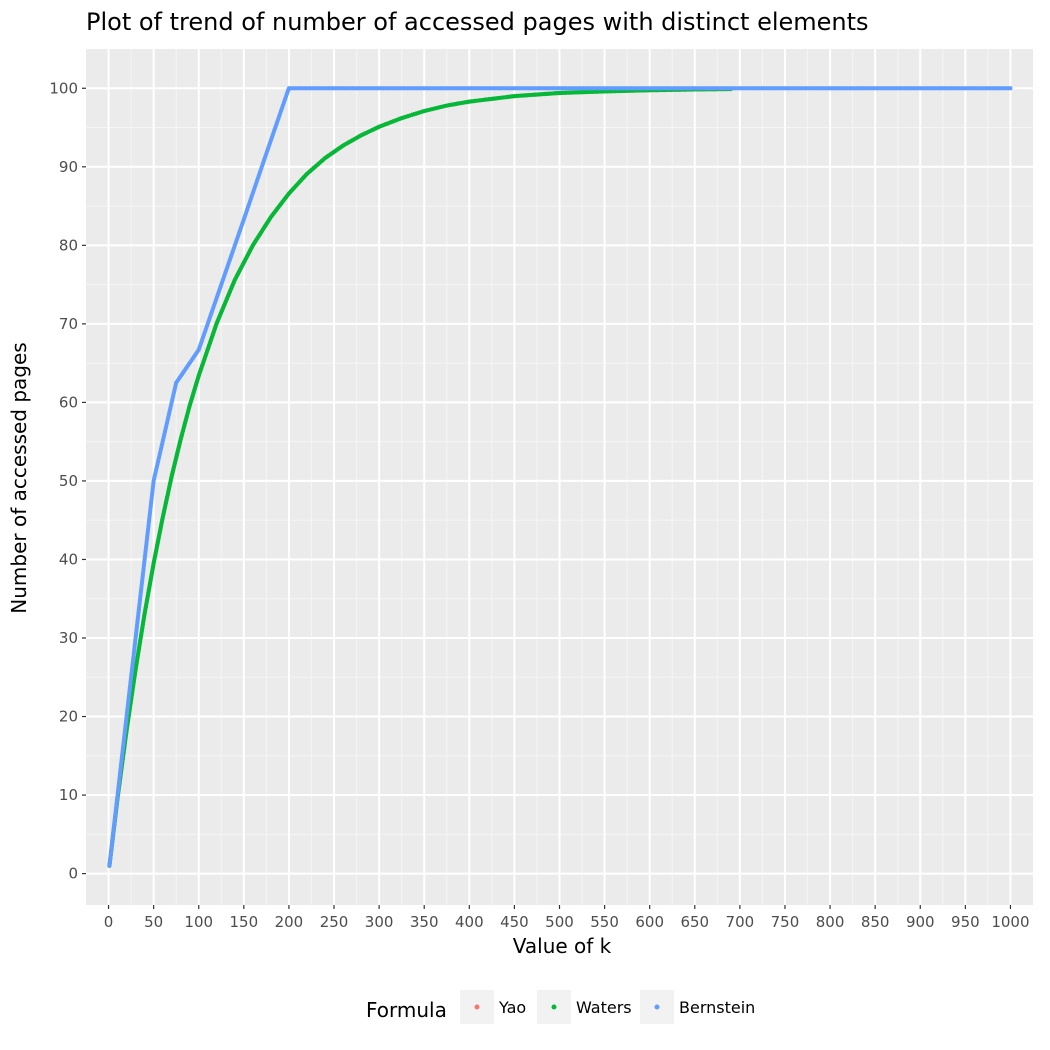  I want to click on x-tick-label: 100, so click(198, 922).